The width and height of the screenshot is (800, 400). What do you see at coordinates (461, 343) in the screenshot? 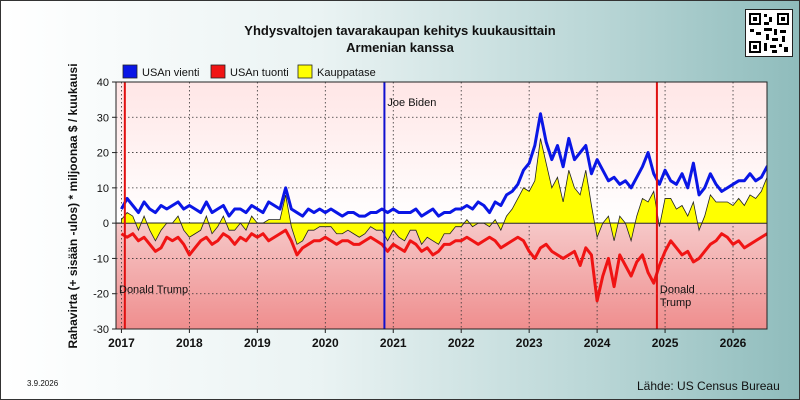
I see `x-tick-label: 2022` at bounding box center [461, 343].